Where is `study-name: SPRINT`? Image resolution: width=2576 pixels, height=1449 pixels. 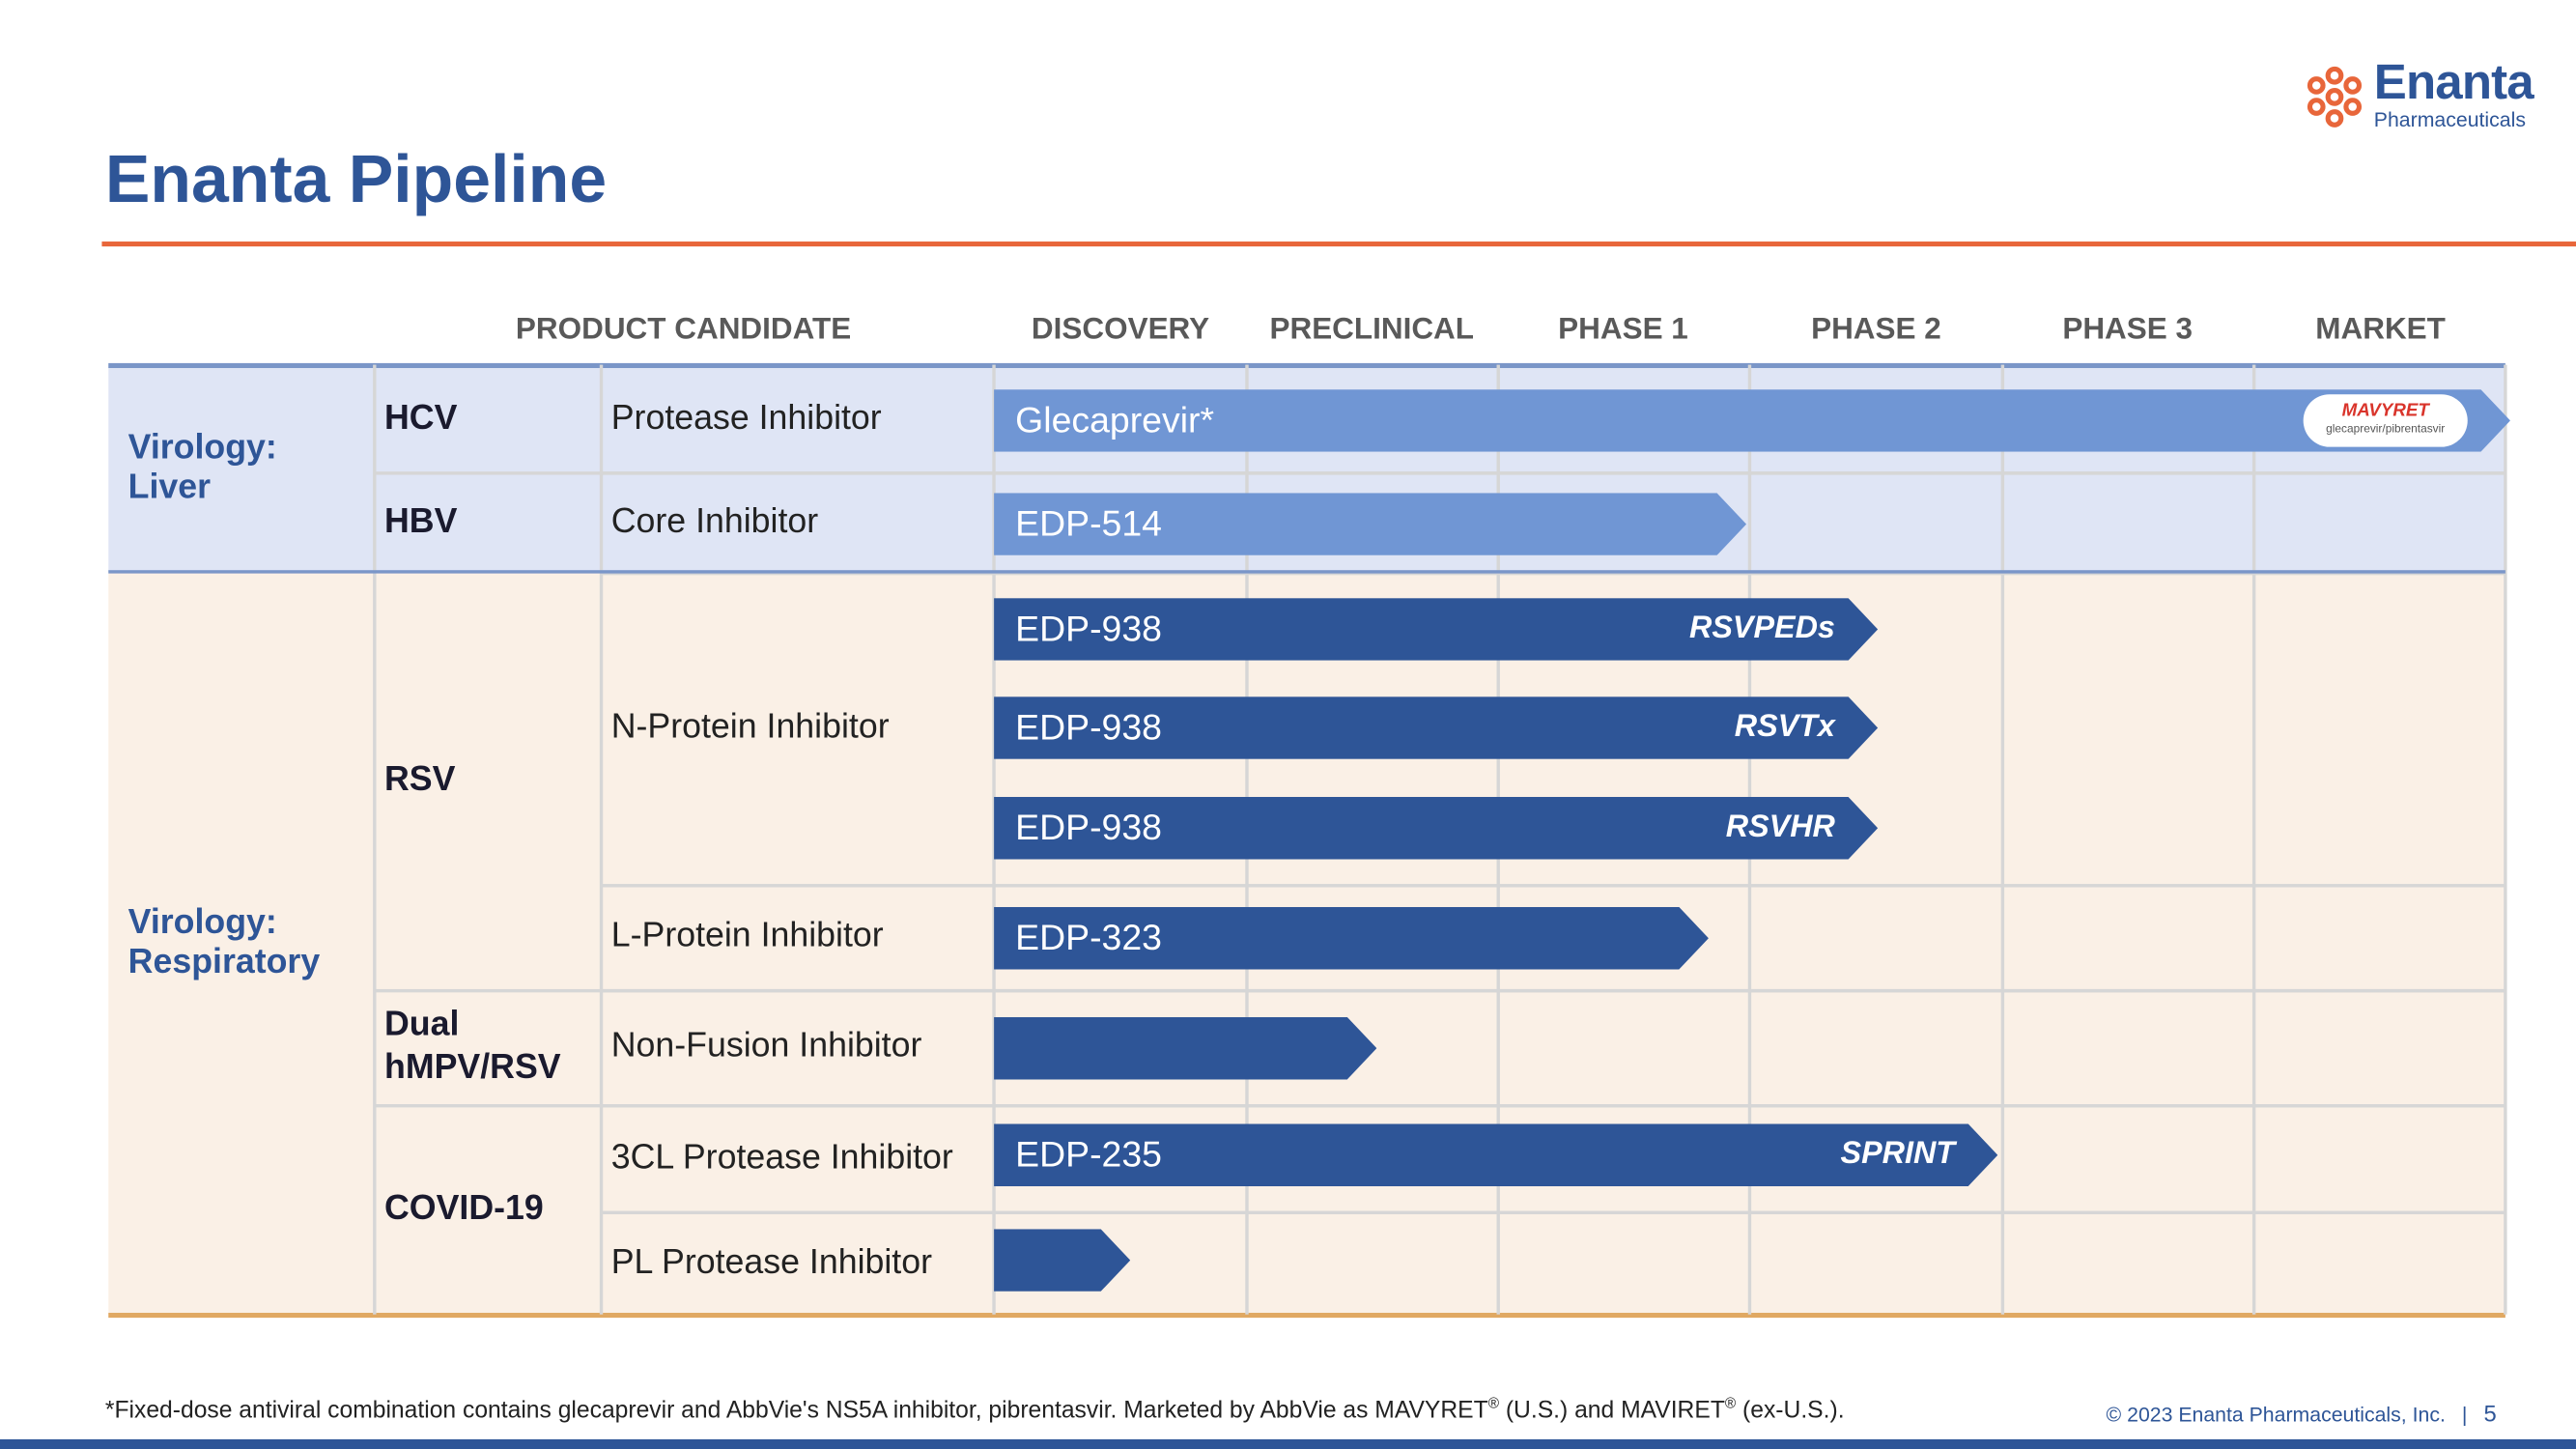
study-name: SPRINT is located at coordinates (1898, 1154).